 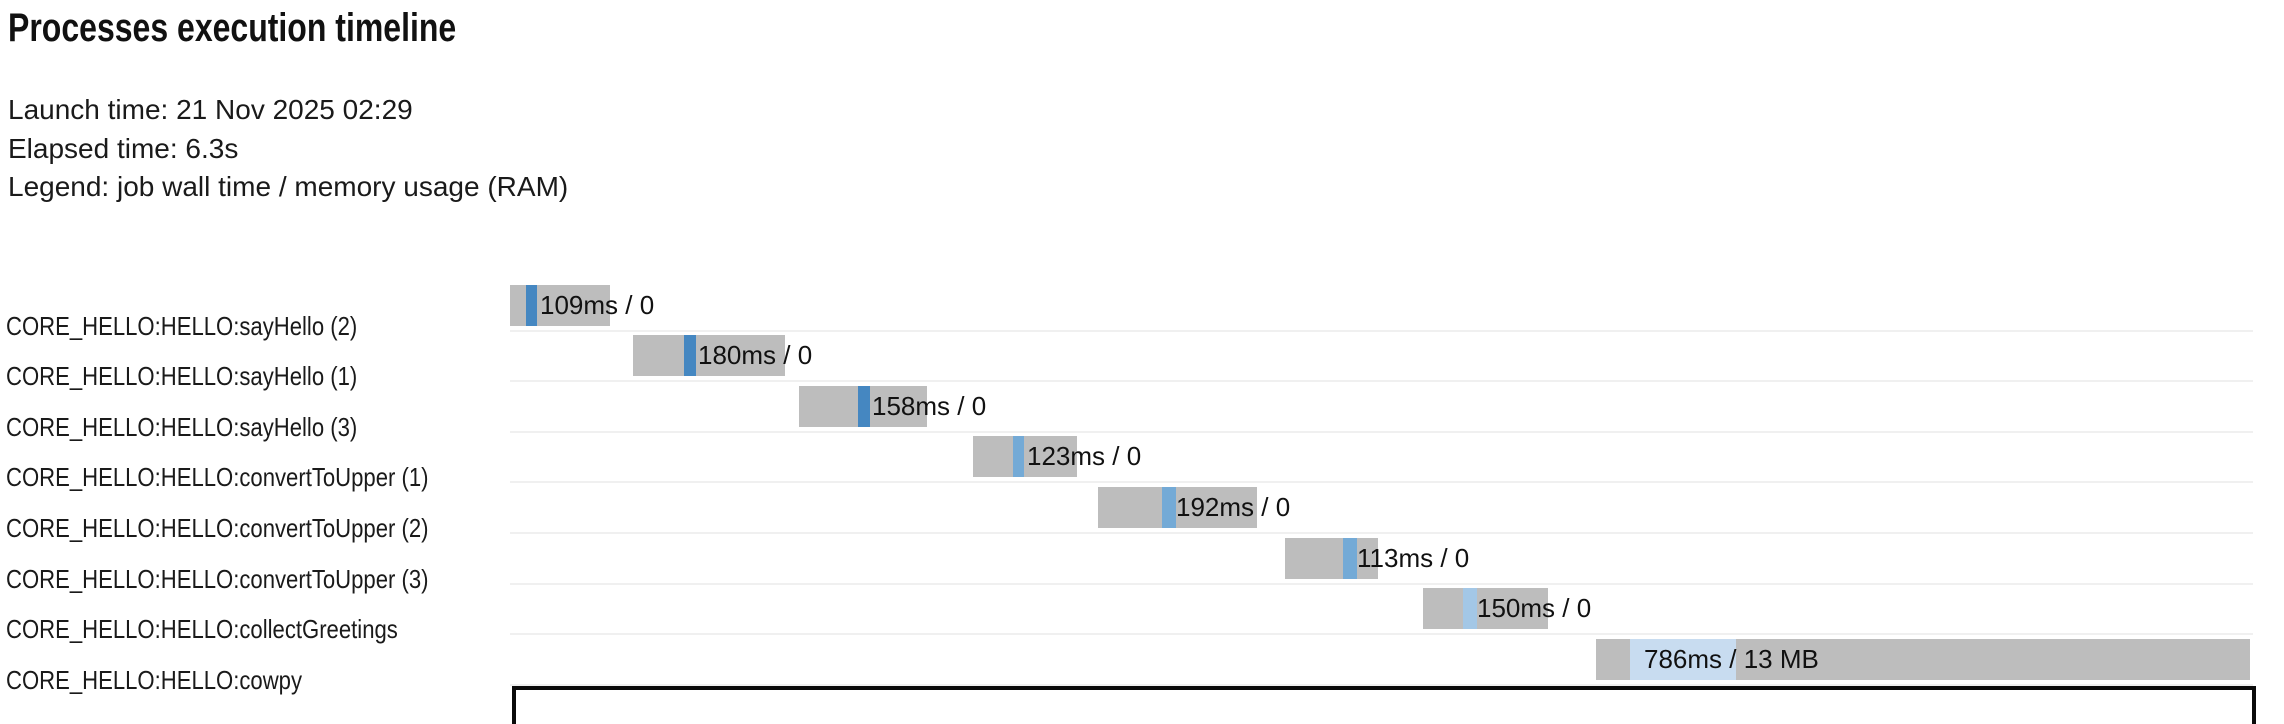 I want to click on process-label: CORE_HELLO:HELLO:cowpy, so click(x=154, y=679).